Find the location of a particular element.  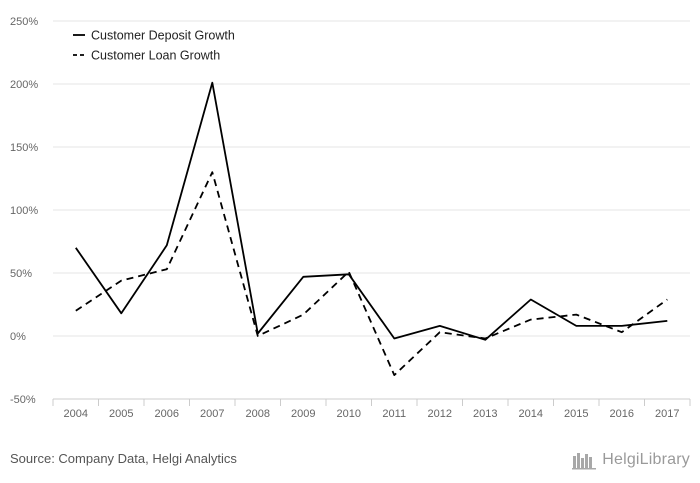

y-tick-label: 250% is located at coordinates (24, 22).